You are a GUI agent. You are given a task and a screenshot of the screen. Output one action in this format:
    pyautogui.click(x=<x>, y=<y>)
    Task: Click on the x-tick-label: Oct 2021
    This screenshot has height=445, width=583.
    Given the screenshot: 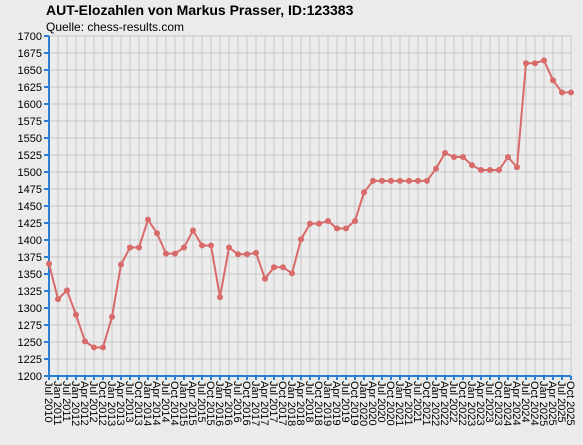 What is the action you would take?
    pyautogui.click(x=426, y=403)
    